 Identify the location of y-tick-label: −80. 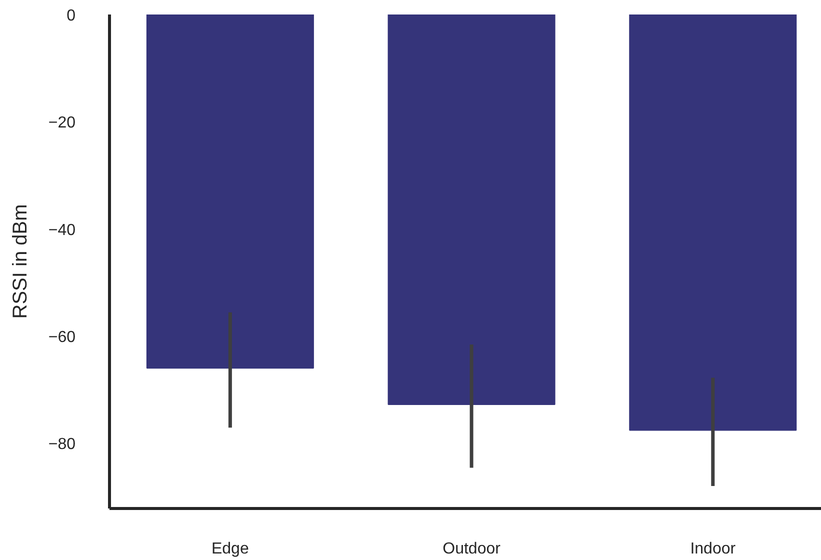
(62, 445).